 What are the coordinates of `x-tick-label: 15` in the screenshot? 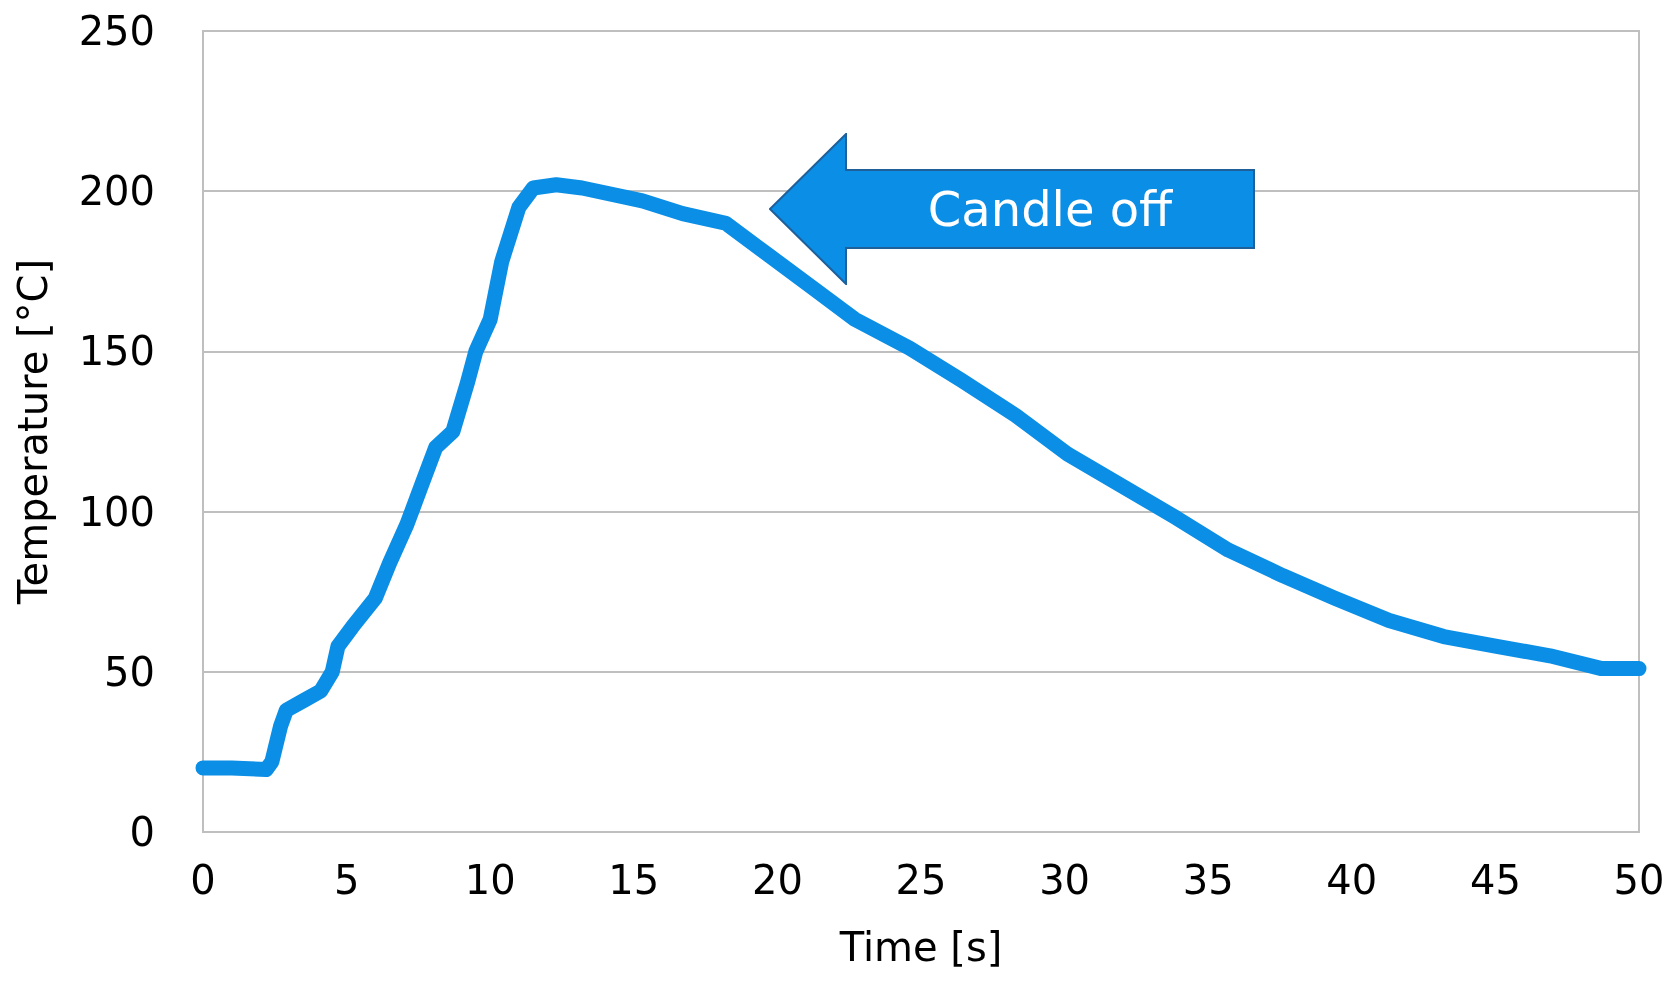 It's located at (634, 880).